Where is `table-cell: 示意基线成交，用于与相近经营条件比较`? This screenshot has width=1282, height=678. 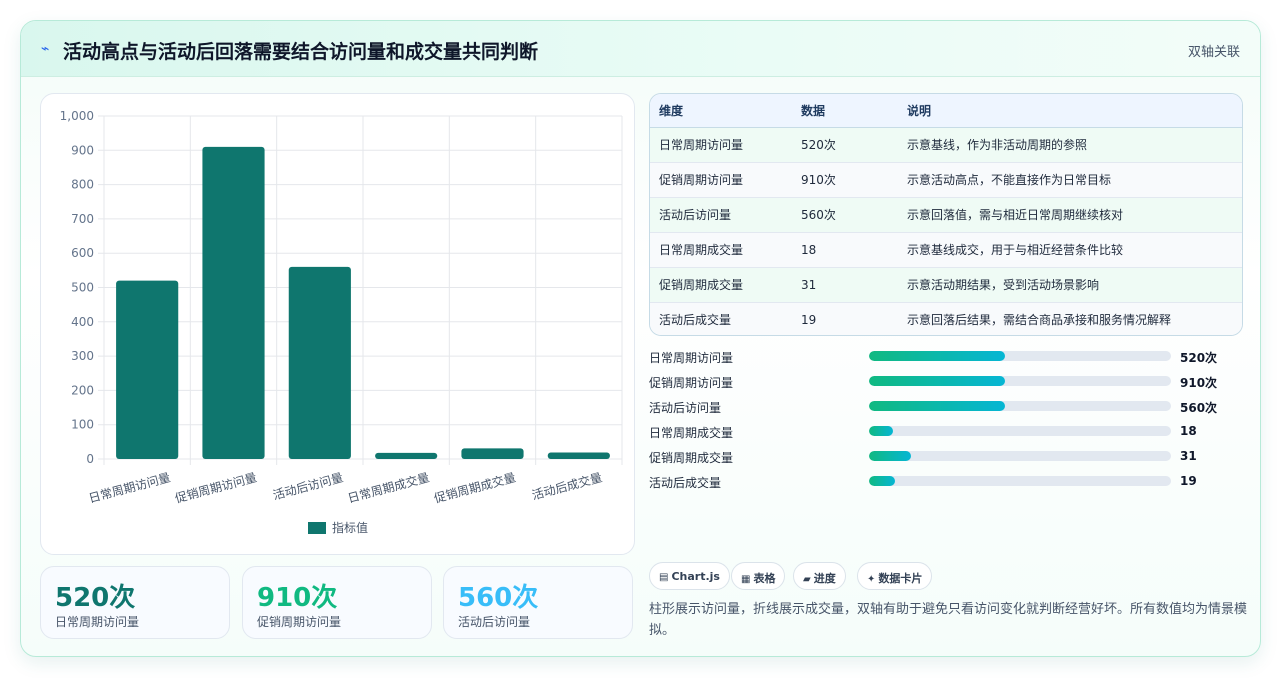 table-cell: 示意基线成交，用于与相近经营条件比较 is located at coordinates (1070, 250).